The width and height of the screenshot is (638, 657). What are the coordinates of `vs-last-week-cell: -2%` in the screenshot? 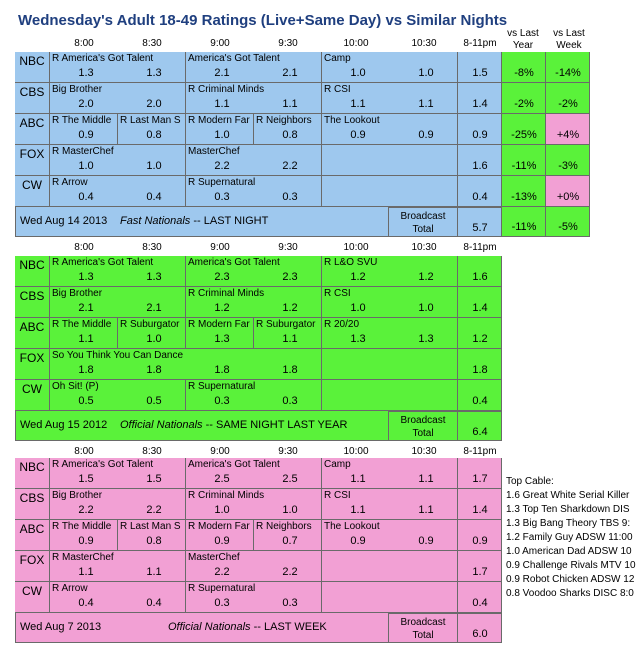 It's located at (568, 98).